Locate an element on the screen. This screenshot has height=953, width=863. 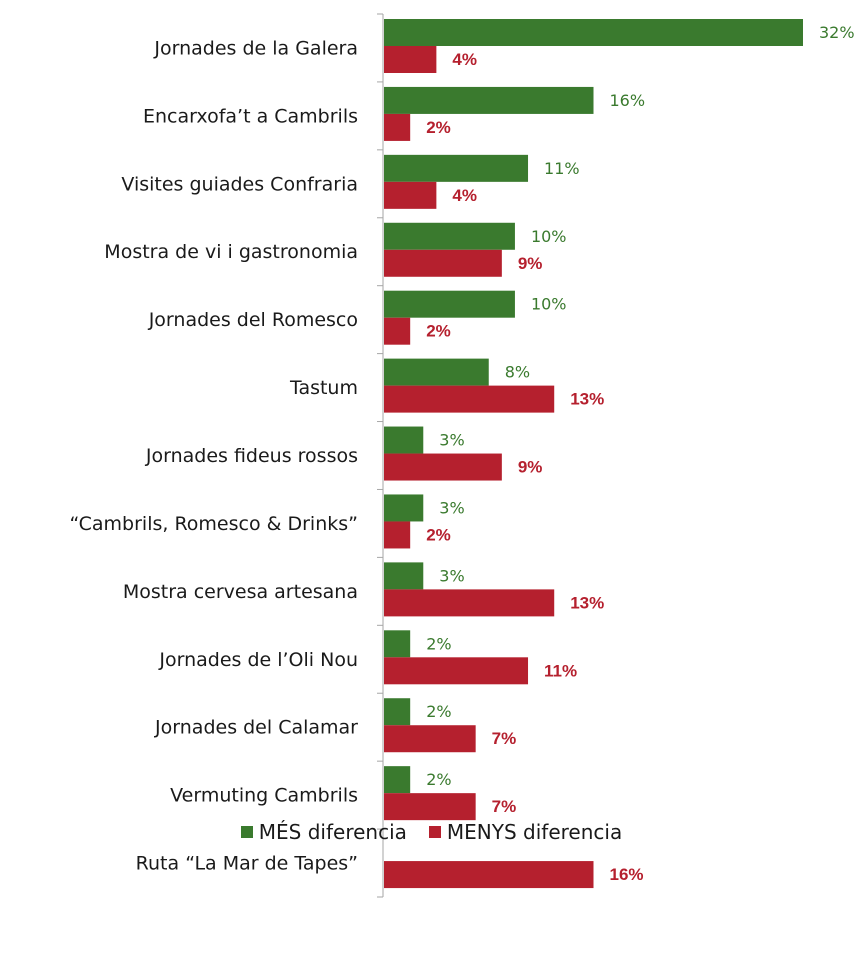
value-label-menys: 11% is located at coordinates (560, 670).